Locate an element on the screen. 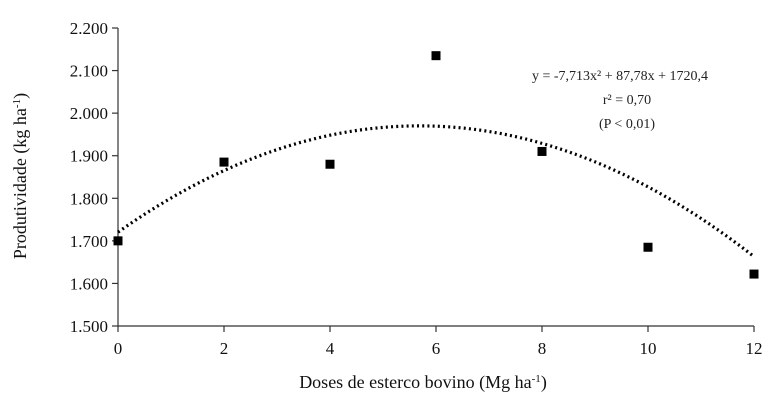 This screenshot has width=770, height=394. y-tick-label: 2.000 is located at coordinates (89, 113).